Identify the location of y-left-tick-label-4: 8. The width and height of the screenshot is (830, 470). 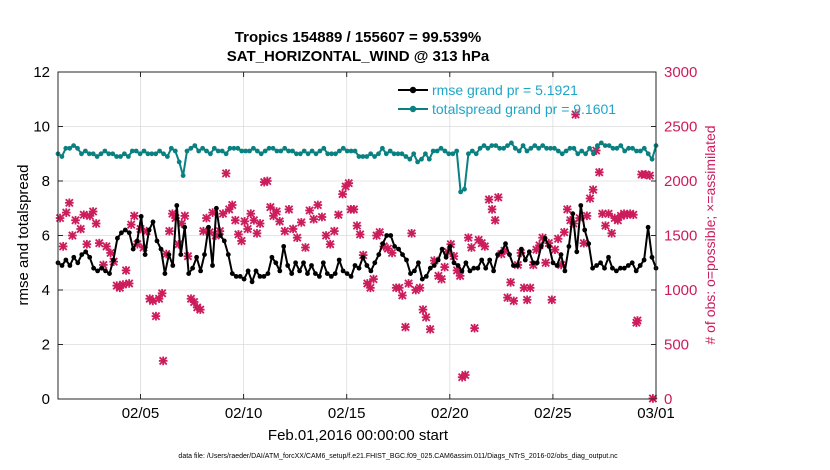
(46, 181).